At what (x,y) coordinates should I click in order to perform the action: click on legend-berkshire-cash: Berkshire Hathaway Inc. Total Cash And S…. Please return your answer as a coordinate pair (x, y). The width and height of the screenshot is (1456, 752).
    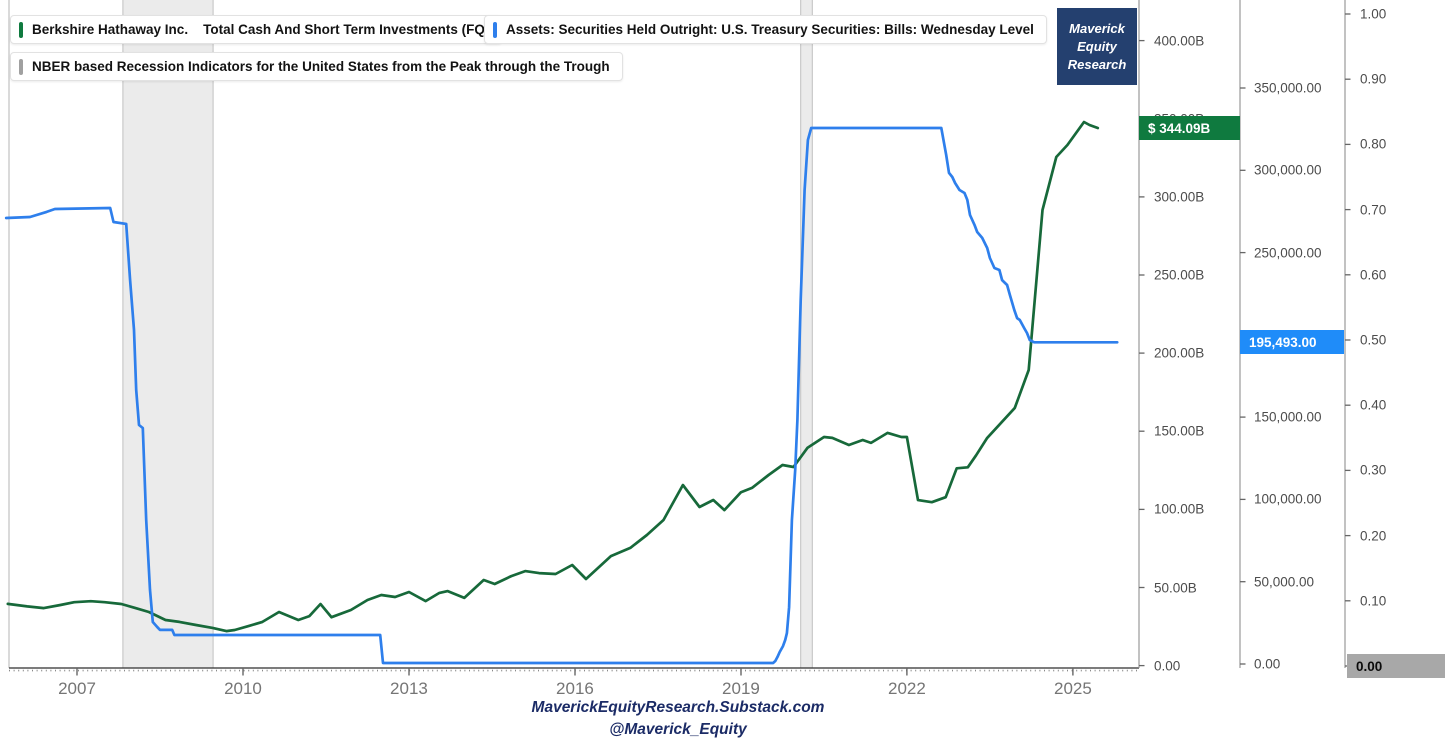
    Looking at the image, I should click on (256, 29).